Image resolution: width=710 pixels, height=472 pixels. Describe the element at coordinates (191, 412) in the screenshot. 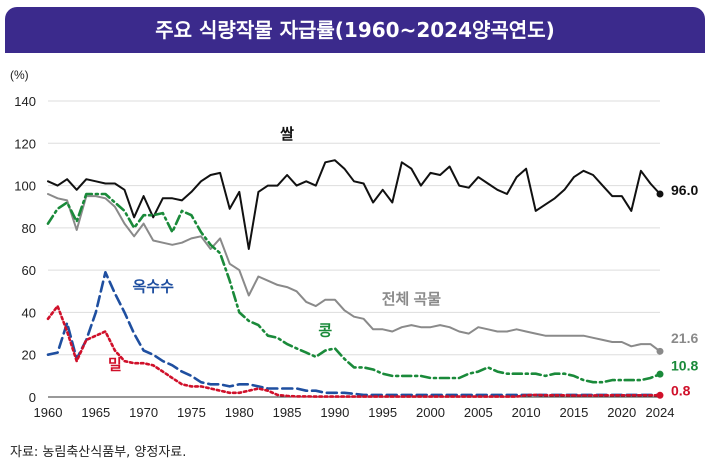

I see `x-tick-label-1975: 1975` at that location.